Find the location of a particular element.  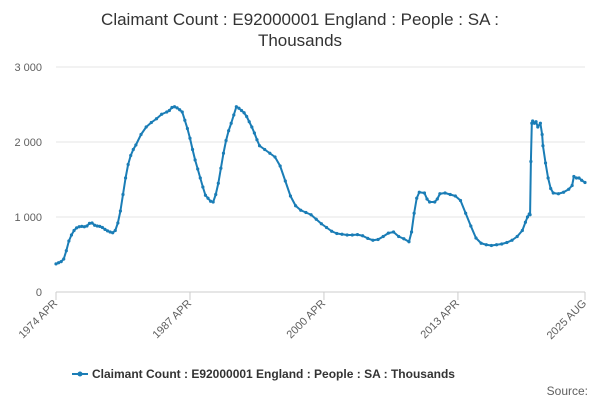

y-tick-label: 1 000 is located at coordinates (28, 218).